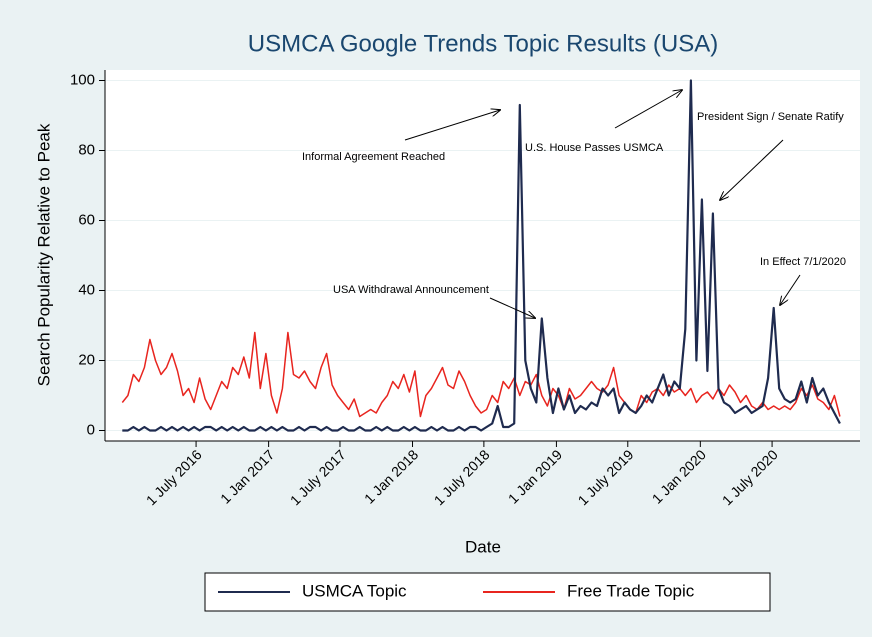  I want to click on y-tick-label: 20, so click(86, 359).